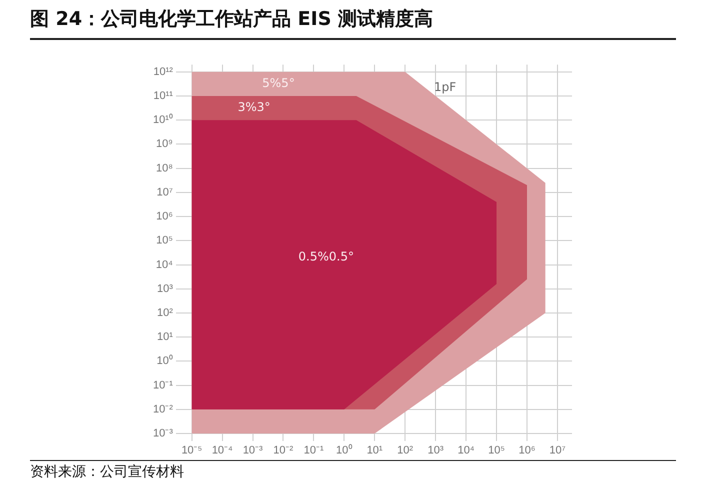 The height and width of the screenshot is (491, 706). What do you see at coordinates (163, 72) in the screenshot?
I see `y-tick-label: 10¹²` at bounding box center [163, 72].